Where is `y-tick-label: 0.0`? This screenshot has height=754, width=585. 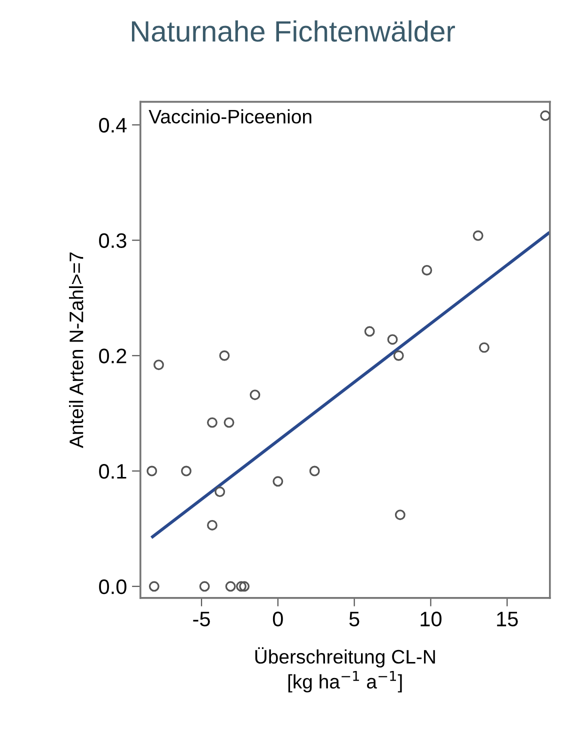 y-tick-label: 0.0 is located at coordinates (112, 586).